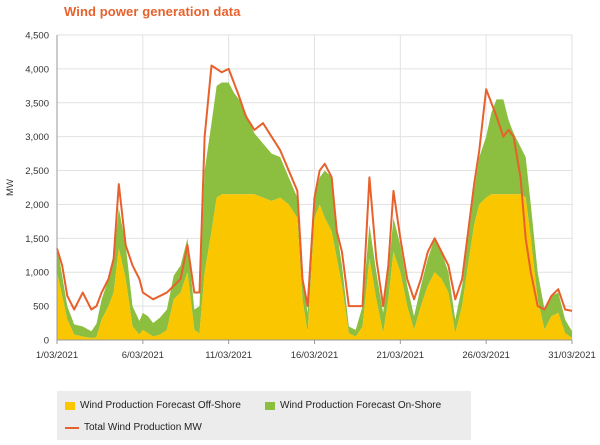  What do you see at coordinates (37, 36) in the screenshot?
I see `y-tick-label: 4,500` at bounding box center [37, 36].